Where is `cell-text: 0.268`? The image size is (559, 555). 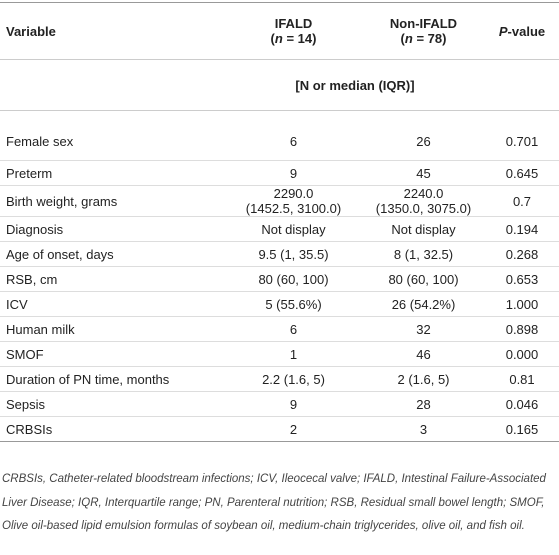 cell-text: 0.268 is located at coordinates (522, 254).